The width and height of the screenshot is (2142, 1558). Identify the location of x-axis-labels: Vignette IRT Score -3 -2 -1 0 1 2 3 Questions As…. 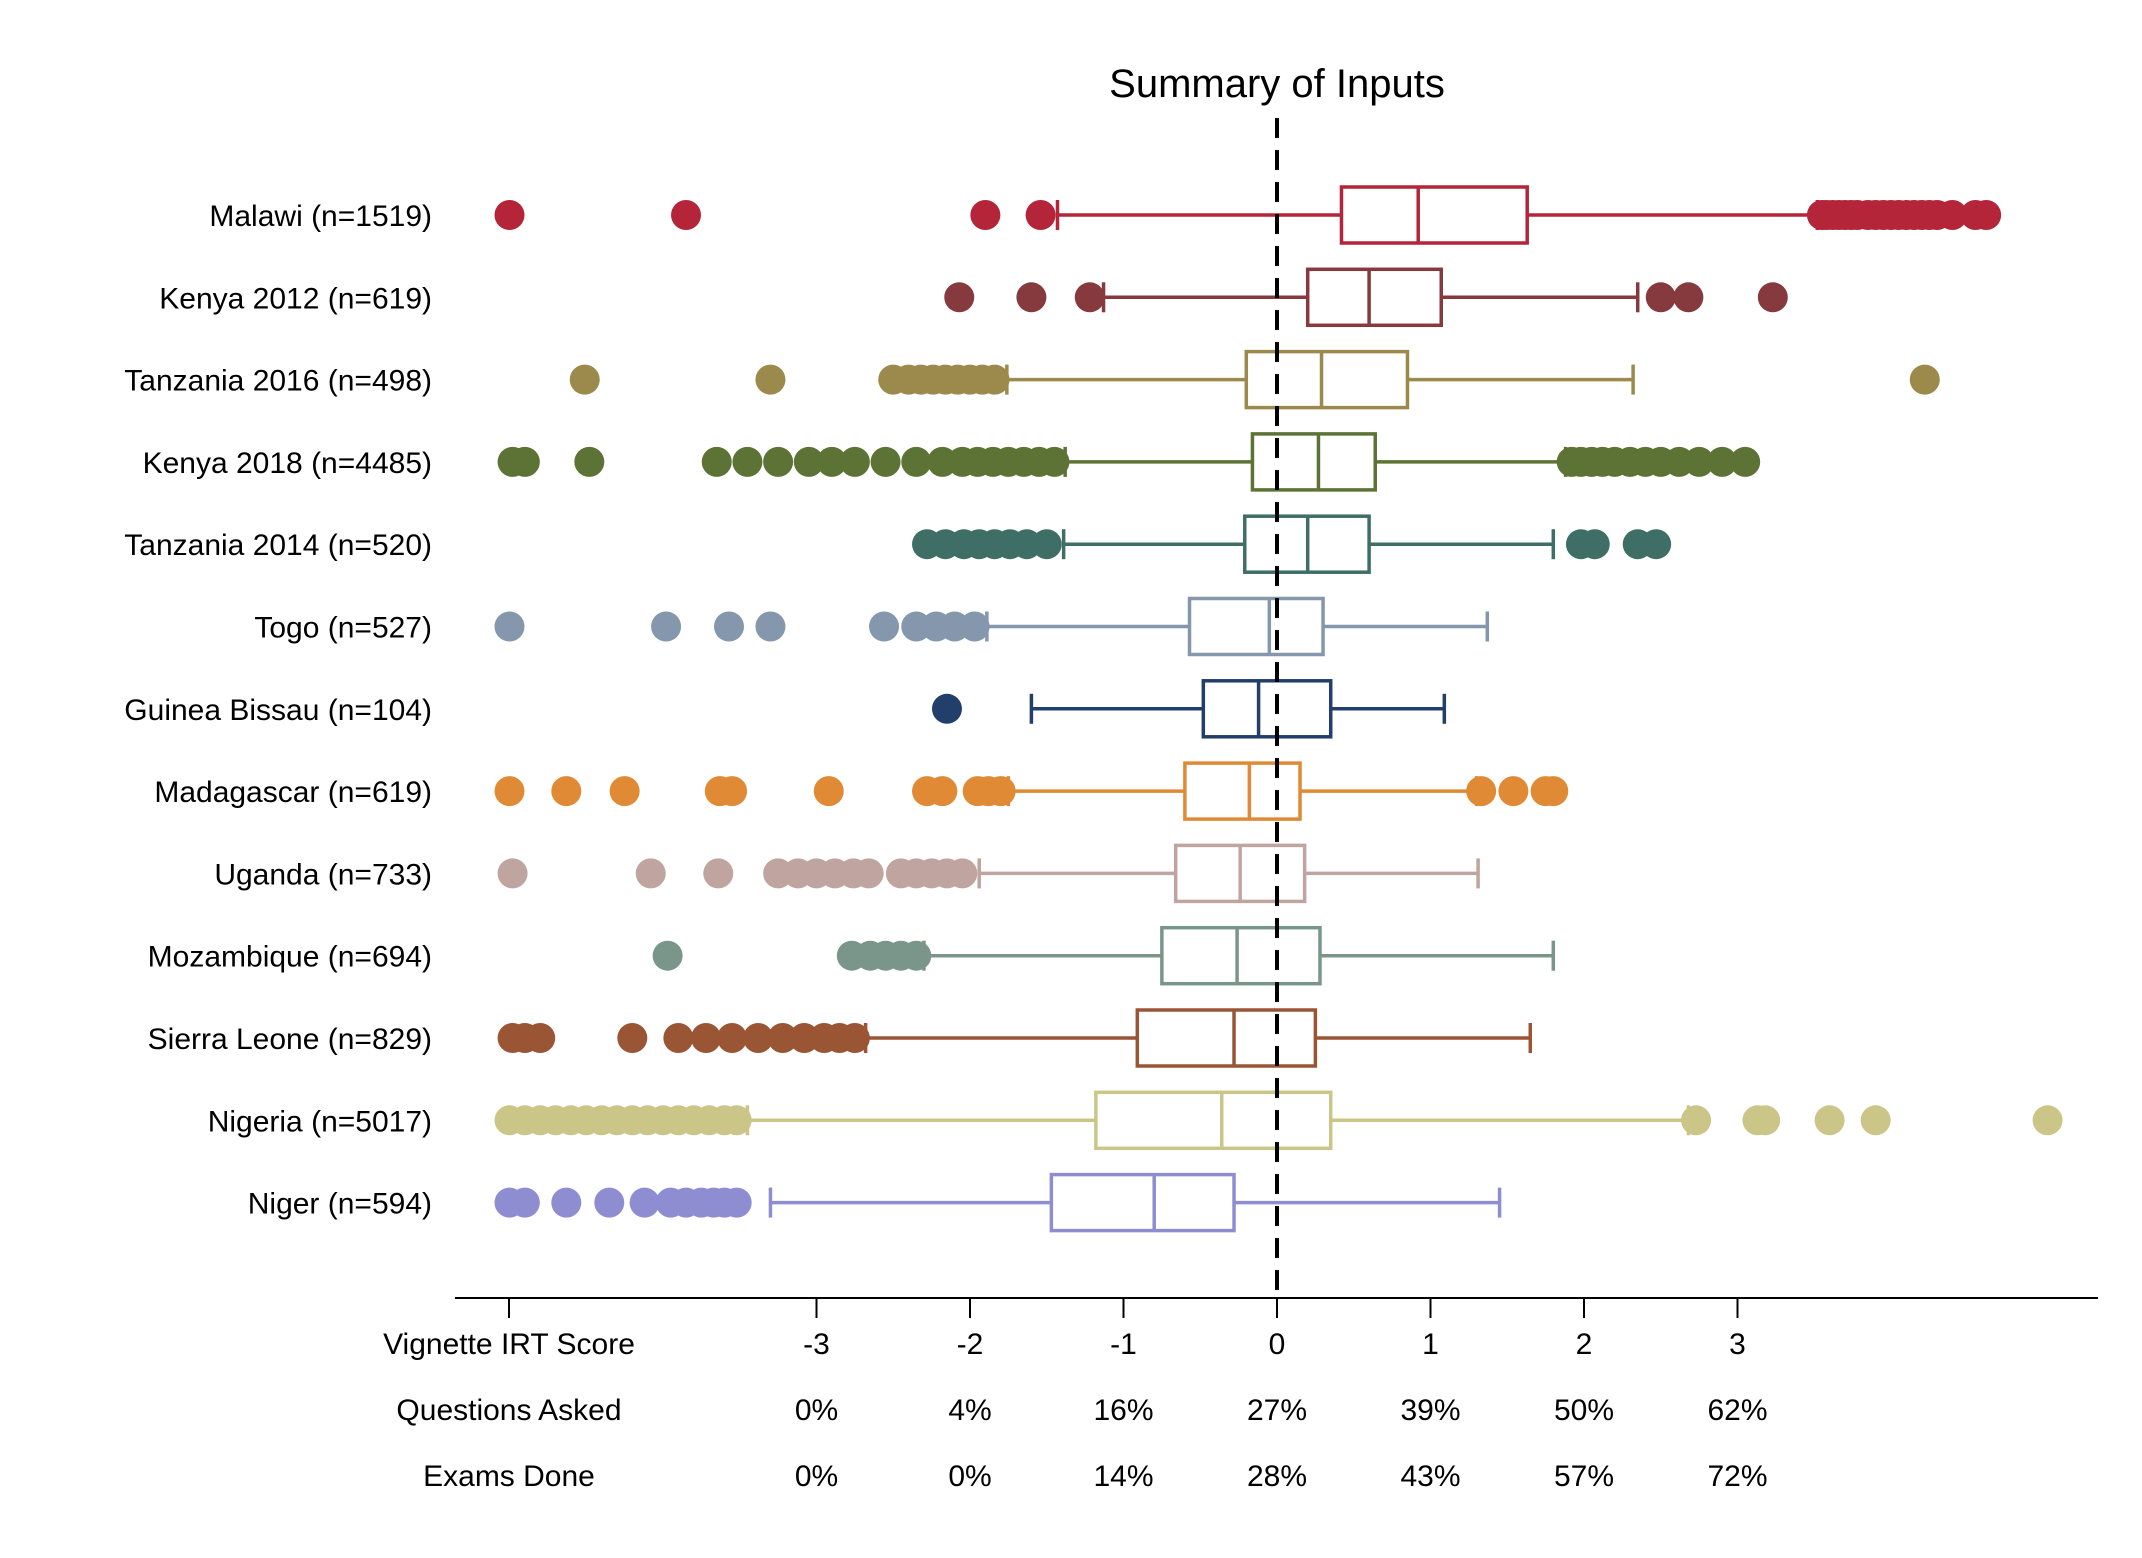
(1075, 1395).